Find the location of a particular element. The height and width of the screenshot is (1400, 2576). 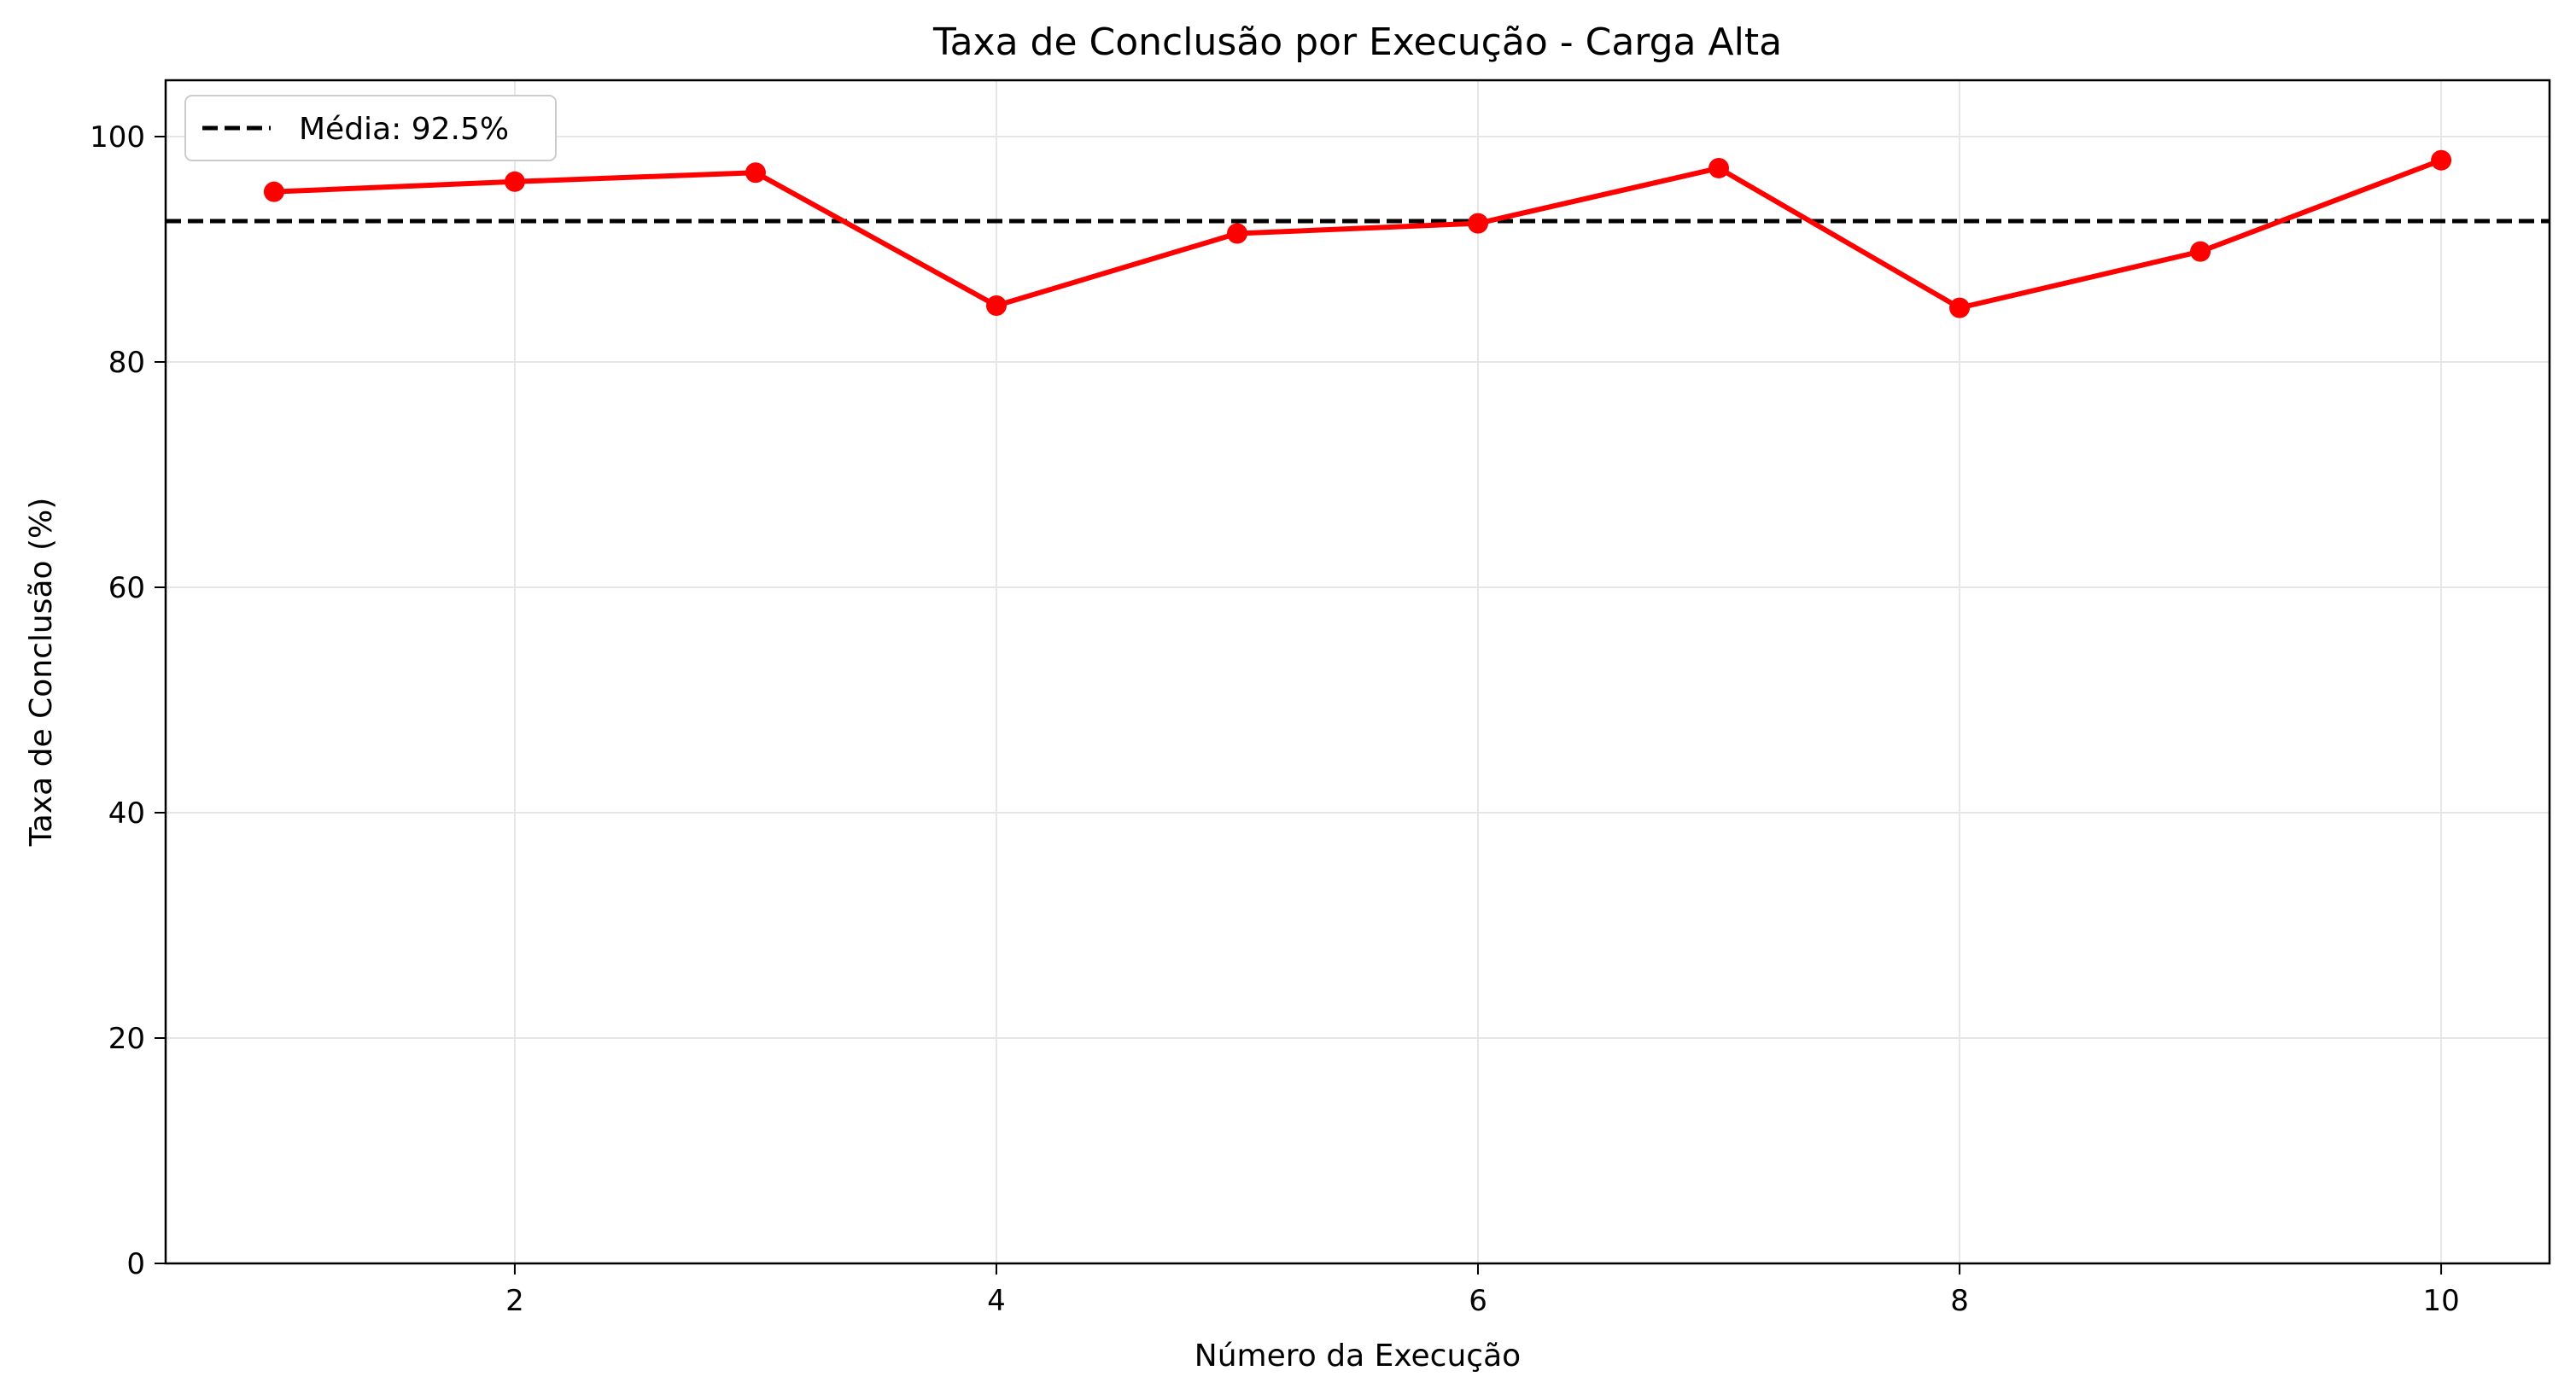

y-tick-label: 40 is located at coordinates (126, 813).